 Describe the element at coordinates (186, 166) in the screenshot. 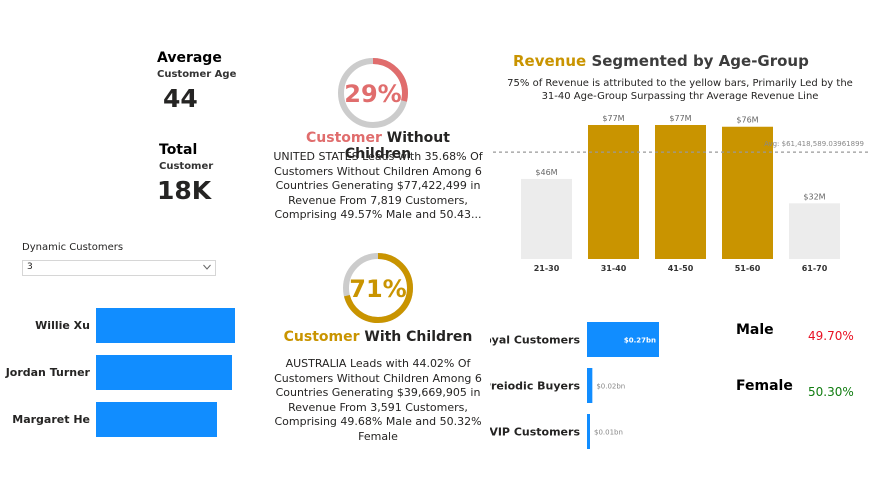

I see `total-customer-subheading: Customer` at that location.